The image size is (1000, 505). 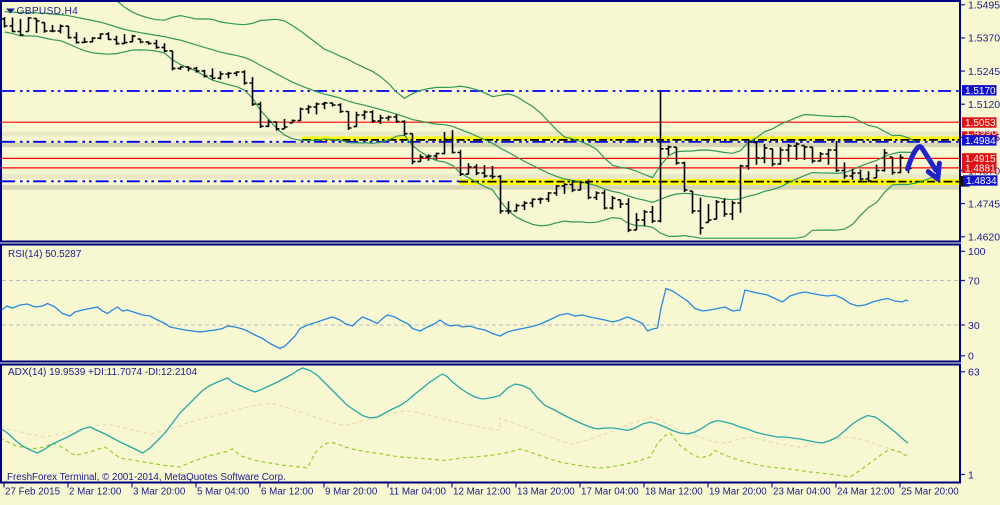 I want to click on svg-text: 24 Mar 12:00, so click(x=866, y=492).